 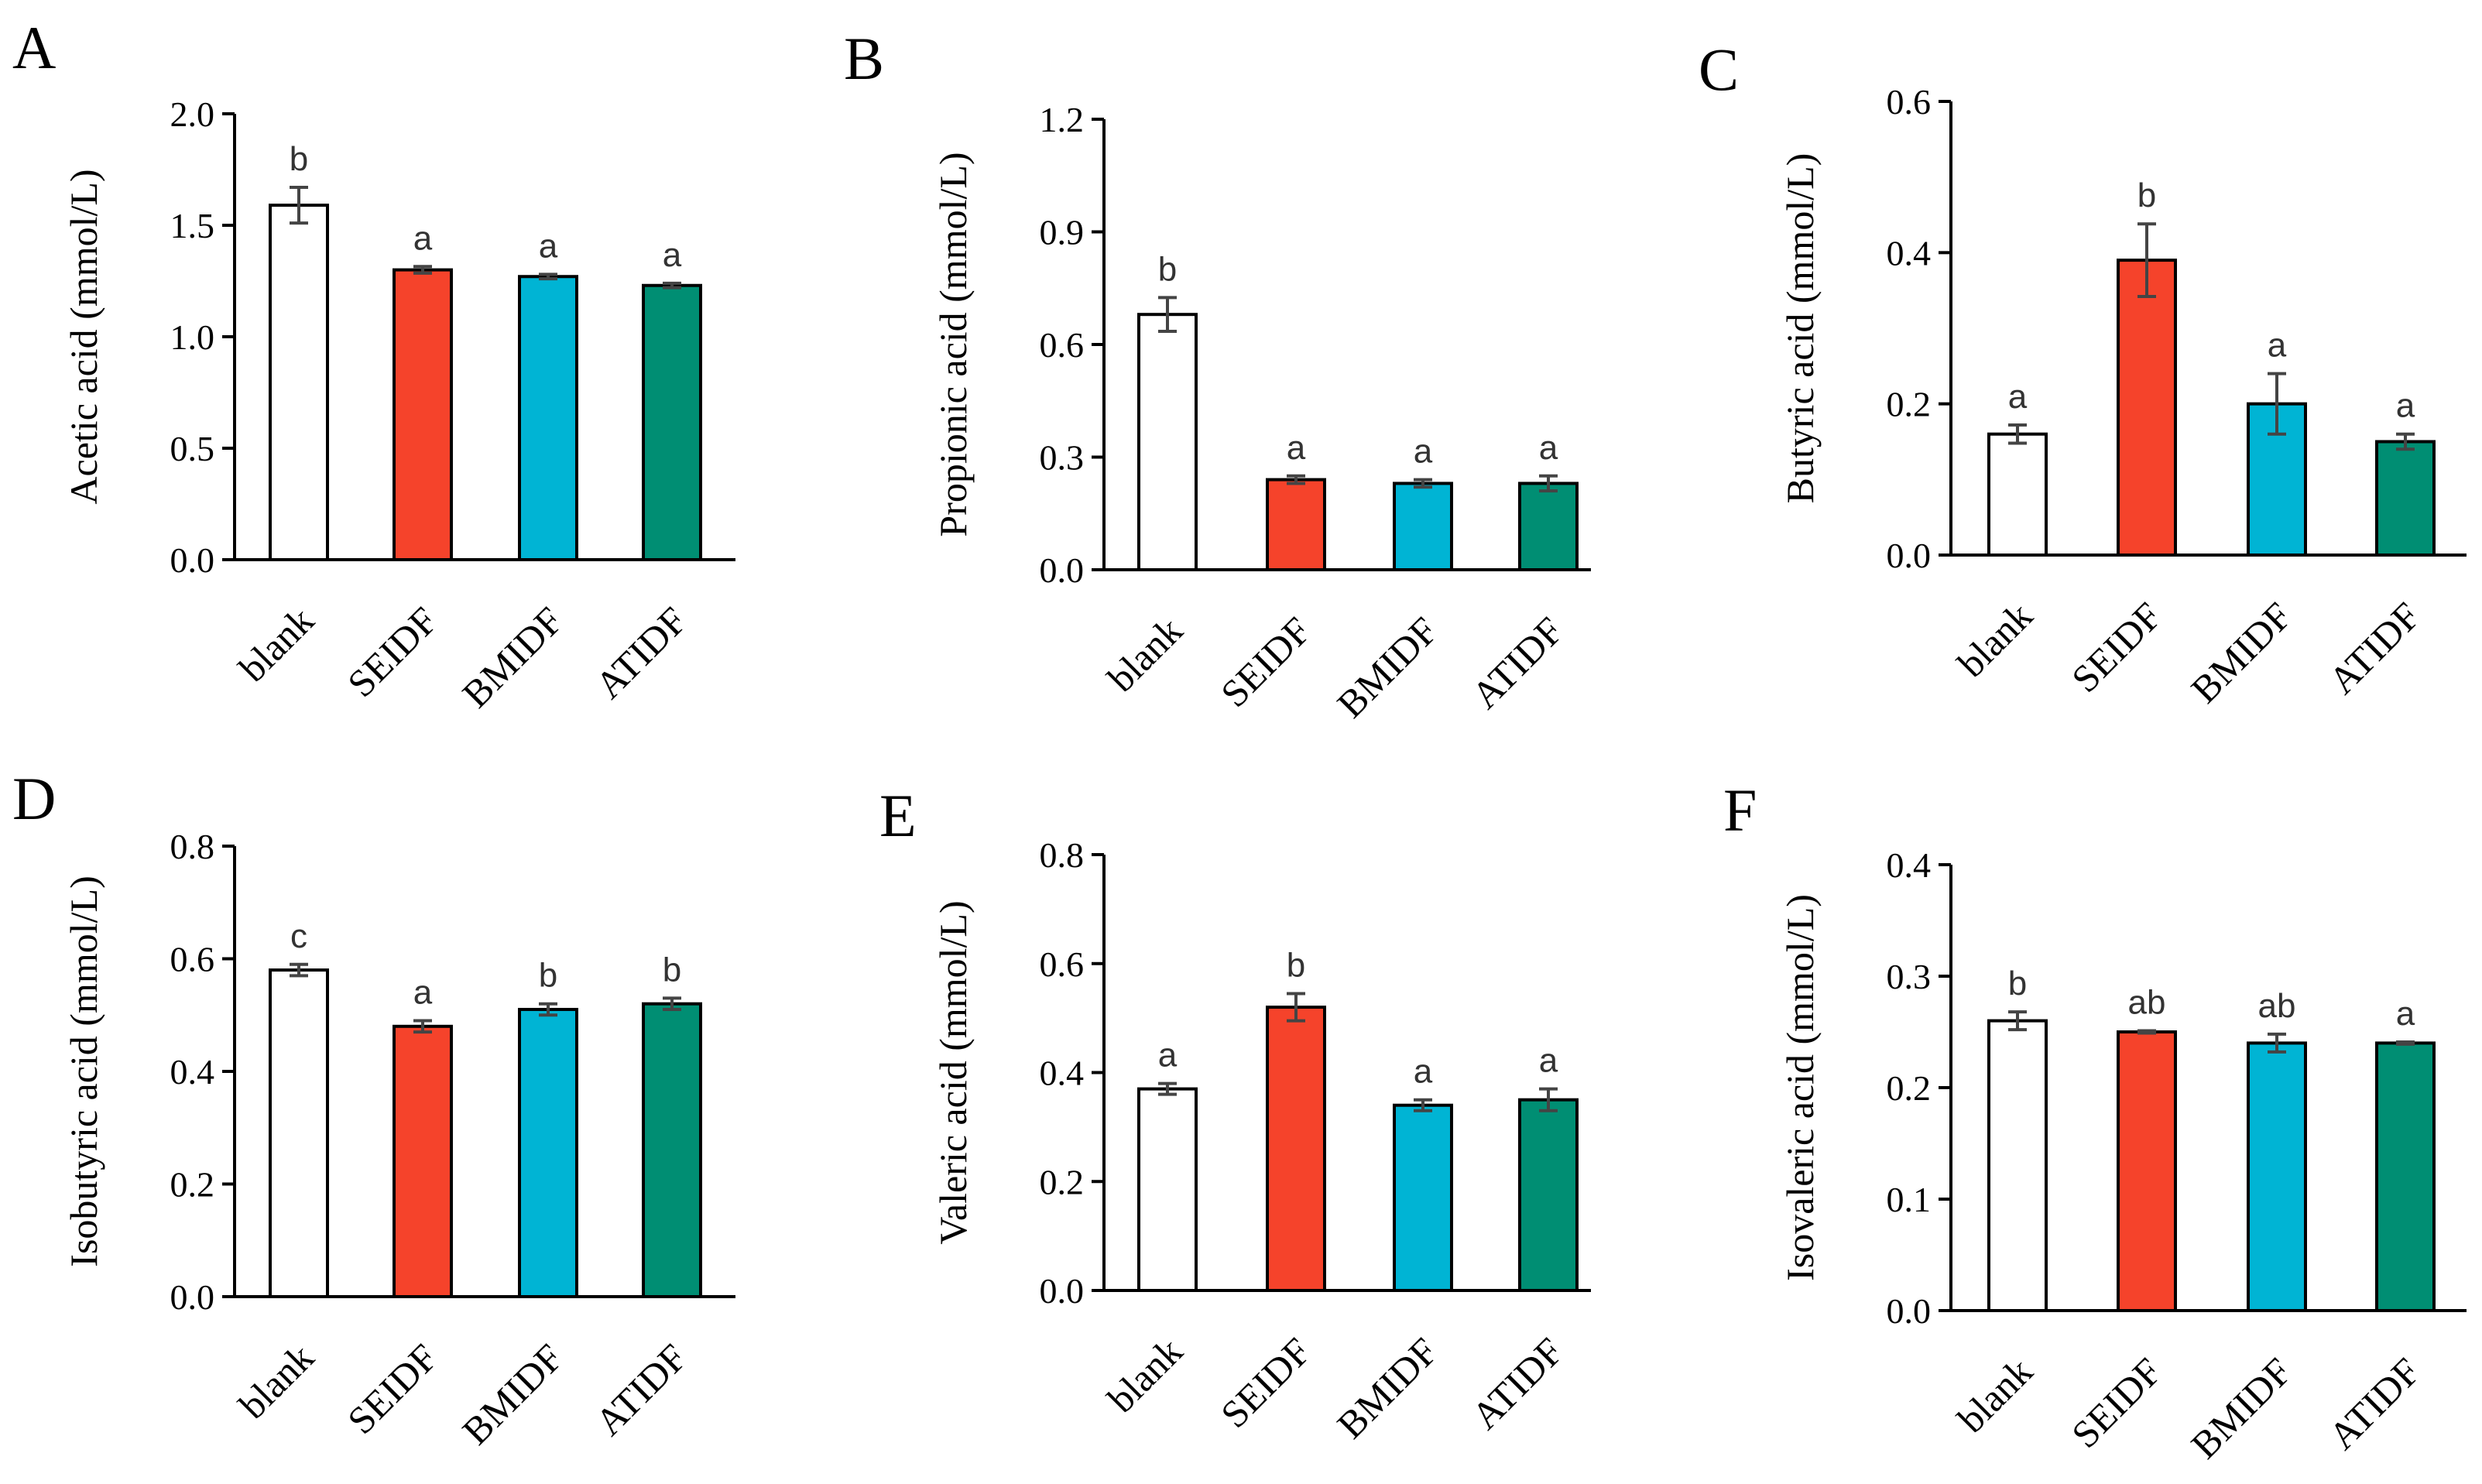 I want to click on panel-letter: B, so click(x=864, y=58).